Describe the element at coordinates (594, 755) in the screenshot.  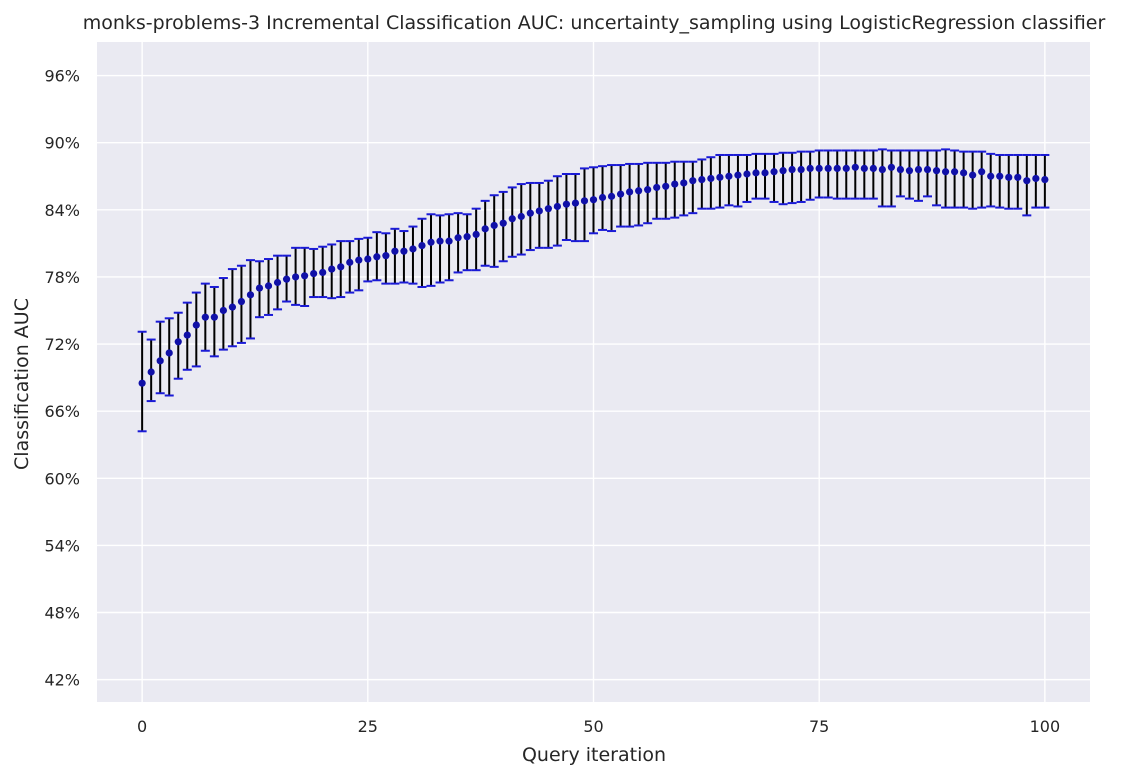
I see `x-axis-label: Query iteration` at that location.